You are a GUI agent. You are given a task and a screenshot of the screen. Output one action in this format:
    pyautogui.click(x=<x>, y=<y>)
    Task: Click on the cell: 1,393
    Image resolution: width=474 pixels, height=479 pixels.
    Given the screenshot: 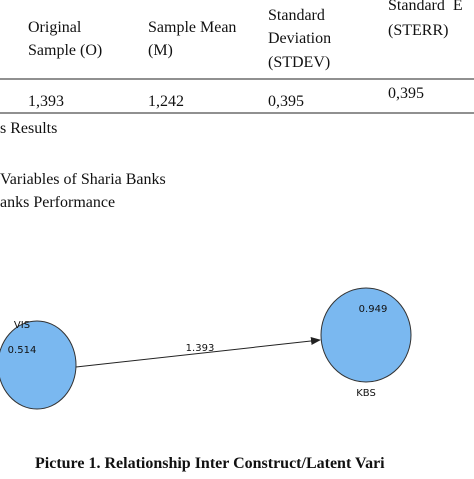 What is the action you would take?
    pyautogui.click(x=46, y=101)
    